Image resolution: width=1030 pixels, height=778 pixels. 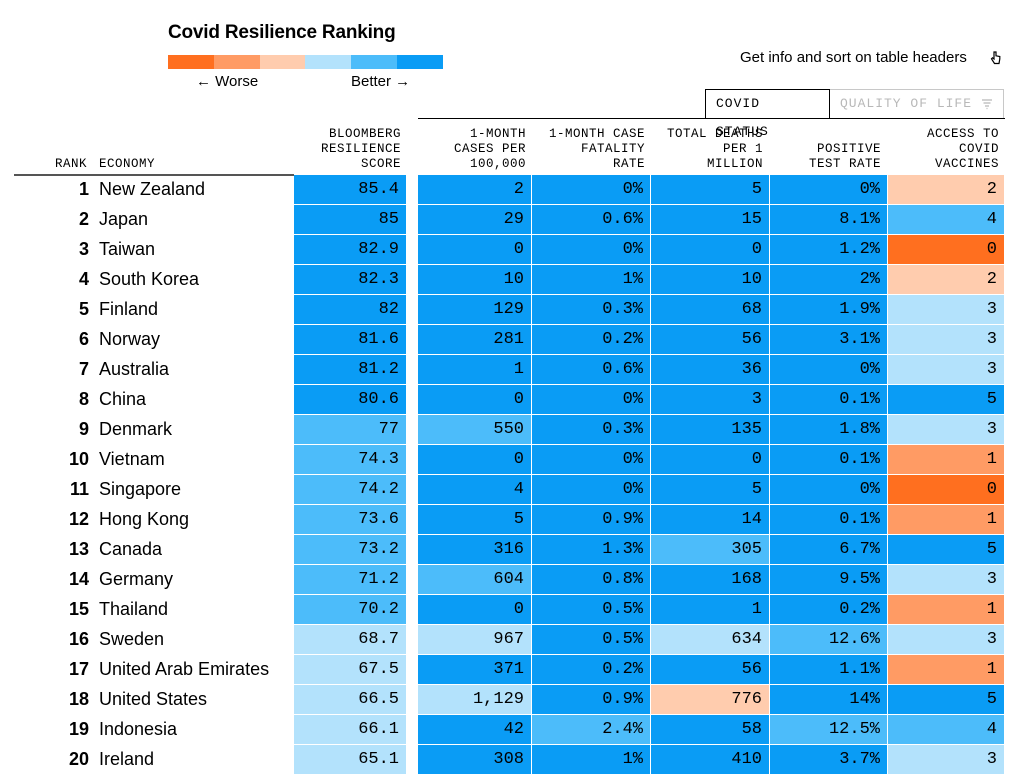 I want to click on table-row: 16 Sweden 68.7 967 0.5% 634 12.6% 3, so click(x=515, y=640).